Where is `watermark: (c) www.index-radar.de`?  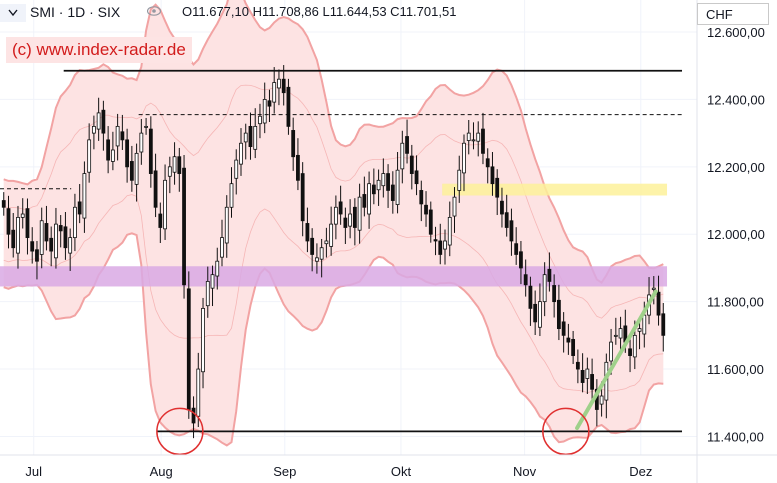
watermark: (c) www.index-radar.de is located at coordinates (99, 50).